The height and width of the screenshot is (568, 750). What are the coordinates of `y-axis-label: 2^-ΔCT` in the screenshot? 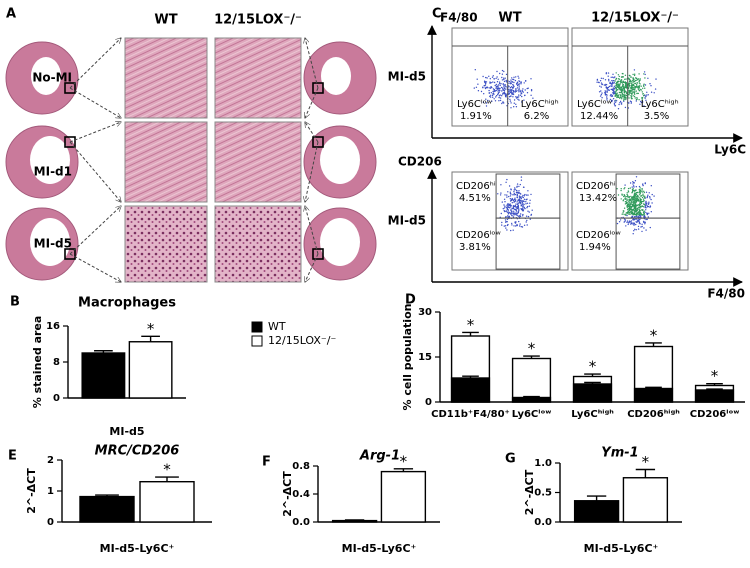 It's located at (287, 494).